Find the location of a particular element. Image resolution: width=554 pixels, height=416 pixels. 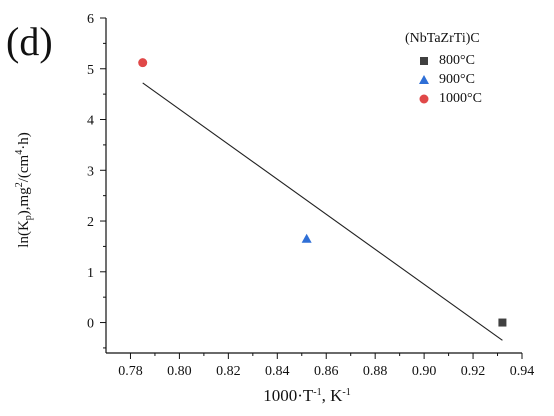

data-point-square is located at coordinates (502, 322).